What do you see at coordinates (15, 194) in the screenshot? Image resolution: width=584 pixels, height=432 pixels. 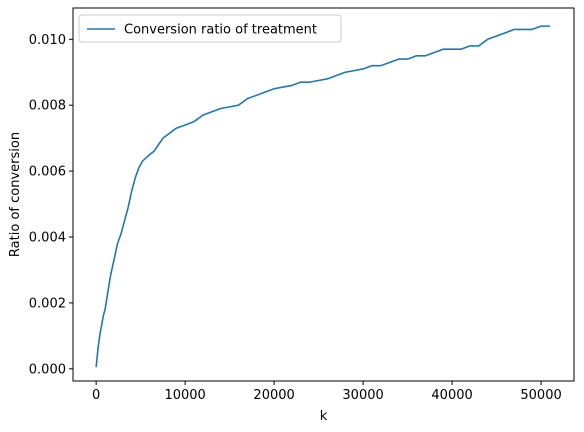 I see `y-axis-label: Ratio of conversion` at bounding box center [15, 194].